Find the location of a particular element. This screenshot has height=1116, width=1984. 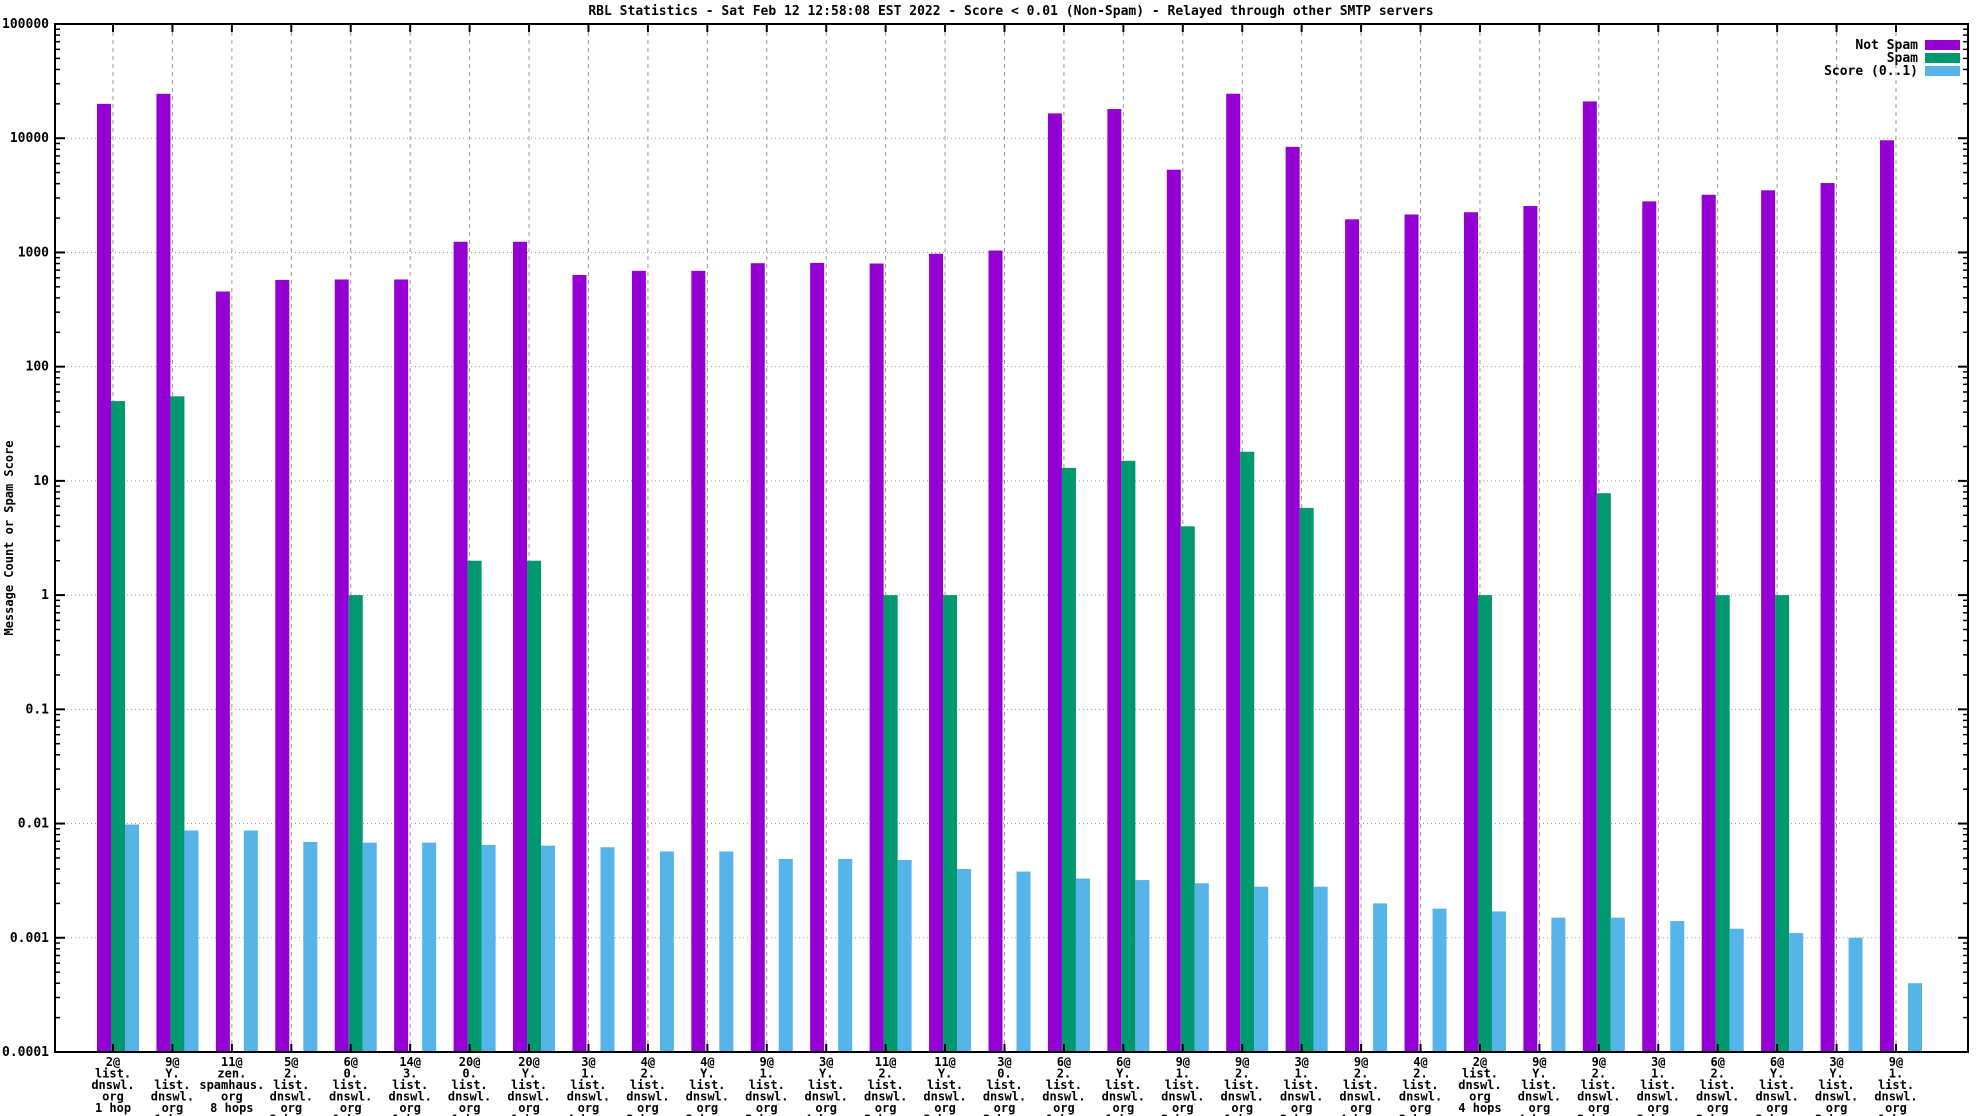

category-label: 6@ is located at coordinates (1777, 1062).